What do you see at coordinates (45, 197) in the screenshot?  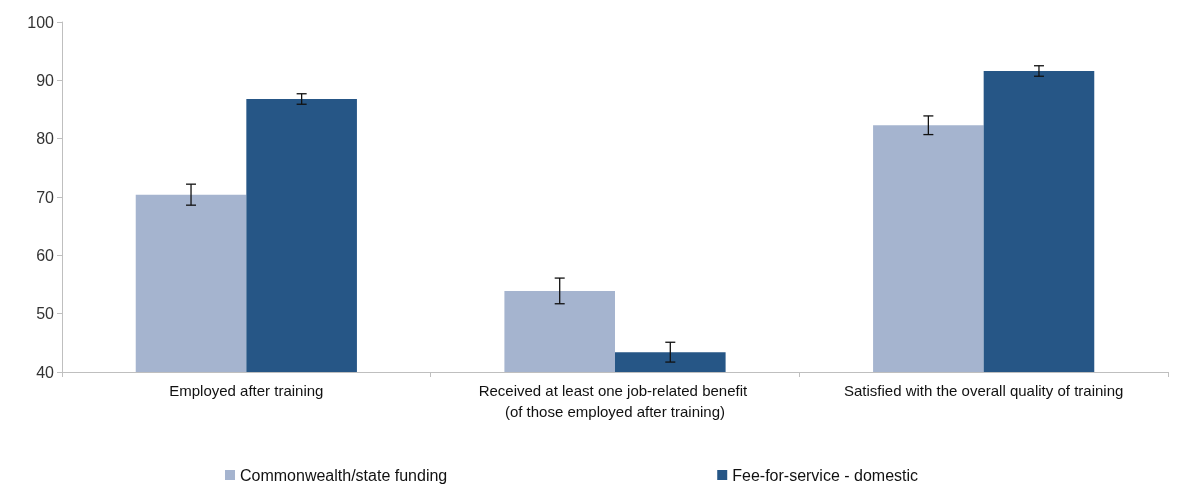 I see `y-tick-label: 70` at bounding box center [45, 197].